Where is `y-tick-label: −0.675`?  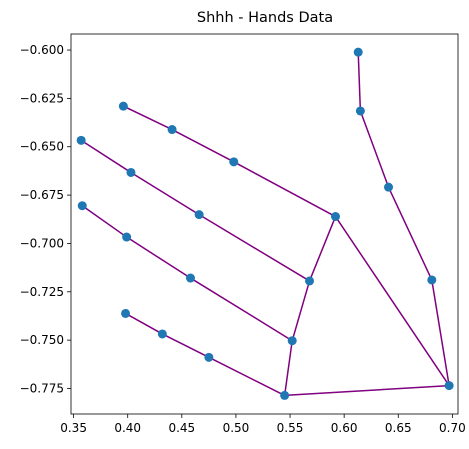 y-tick-label: −0.675 is located at coordinates (42, 195).